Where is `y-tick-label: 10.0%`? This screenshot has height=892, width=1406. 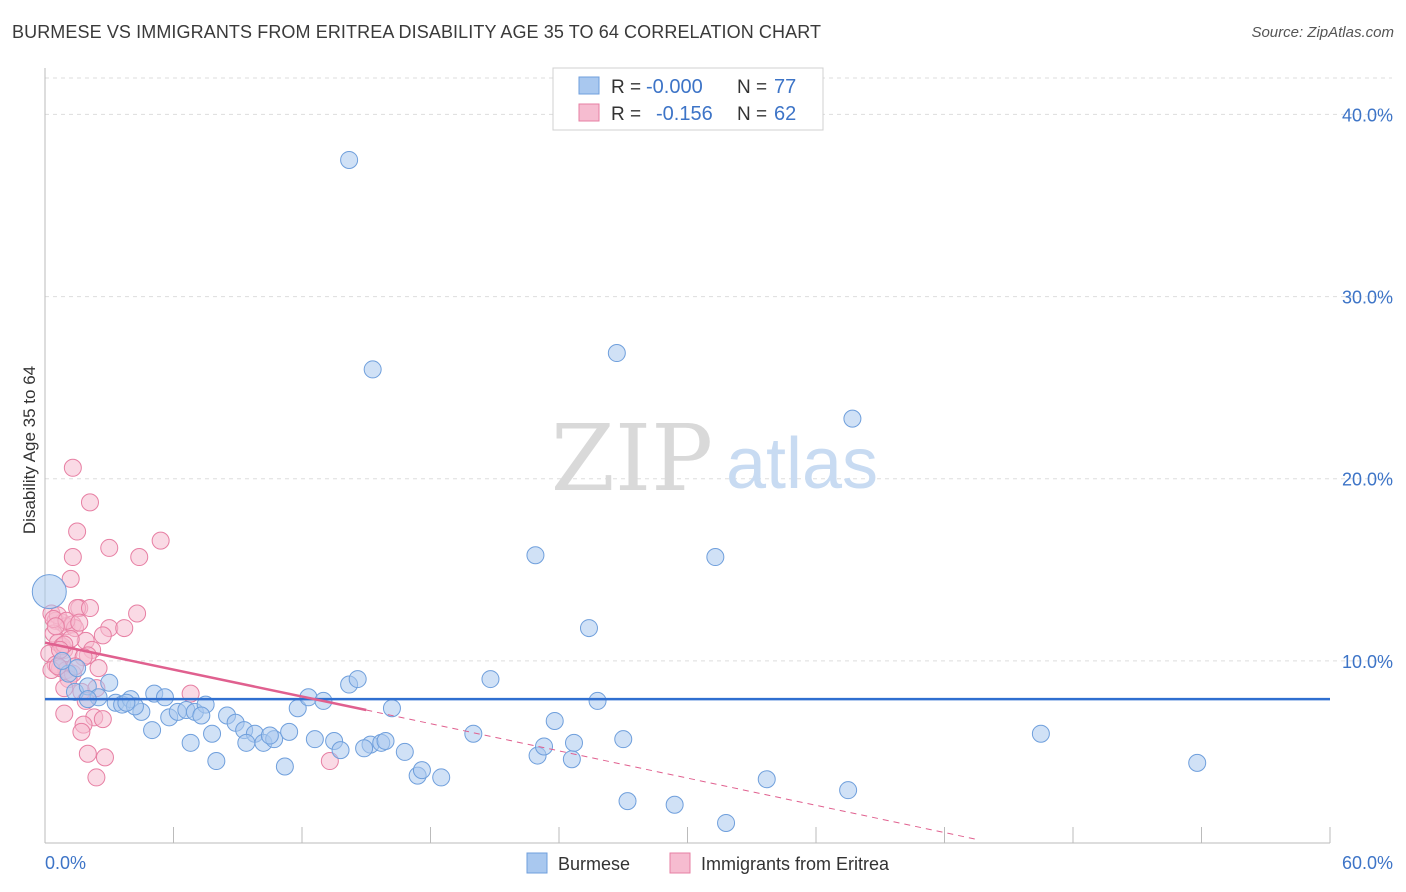
y-tick-label: 10.0% is located at coordinates (1367, 662).